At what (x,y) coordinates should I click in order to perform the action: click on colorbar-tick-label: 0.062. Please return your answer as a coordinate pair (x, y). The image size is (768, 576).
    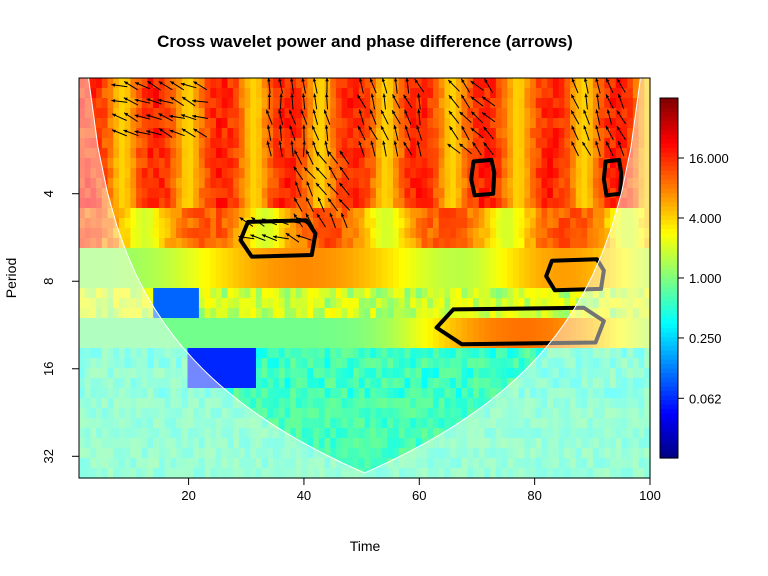
    Looking at the image, I should click on (705, 398).